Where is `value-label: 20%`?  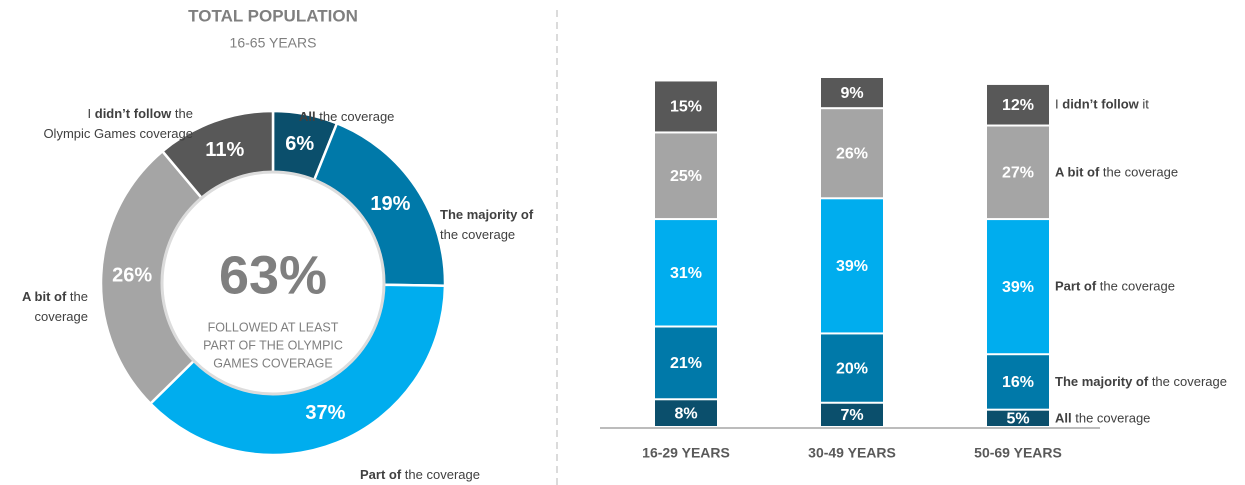 value-label: 20% is located at coordinates (852, 368).